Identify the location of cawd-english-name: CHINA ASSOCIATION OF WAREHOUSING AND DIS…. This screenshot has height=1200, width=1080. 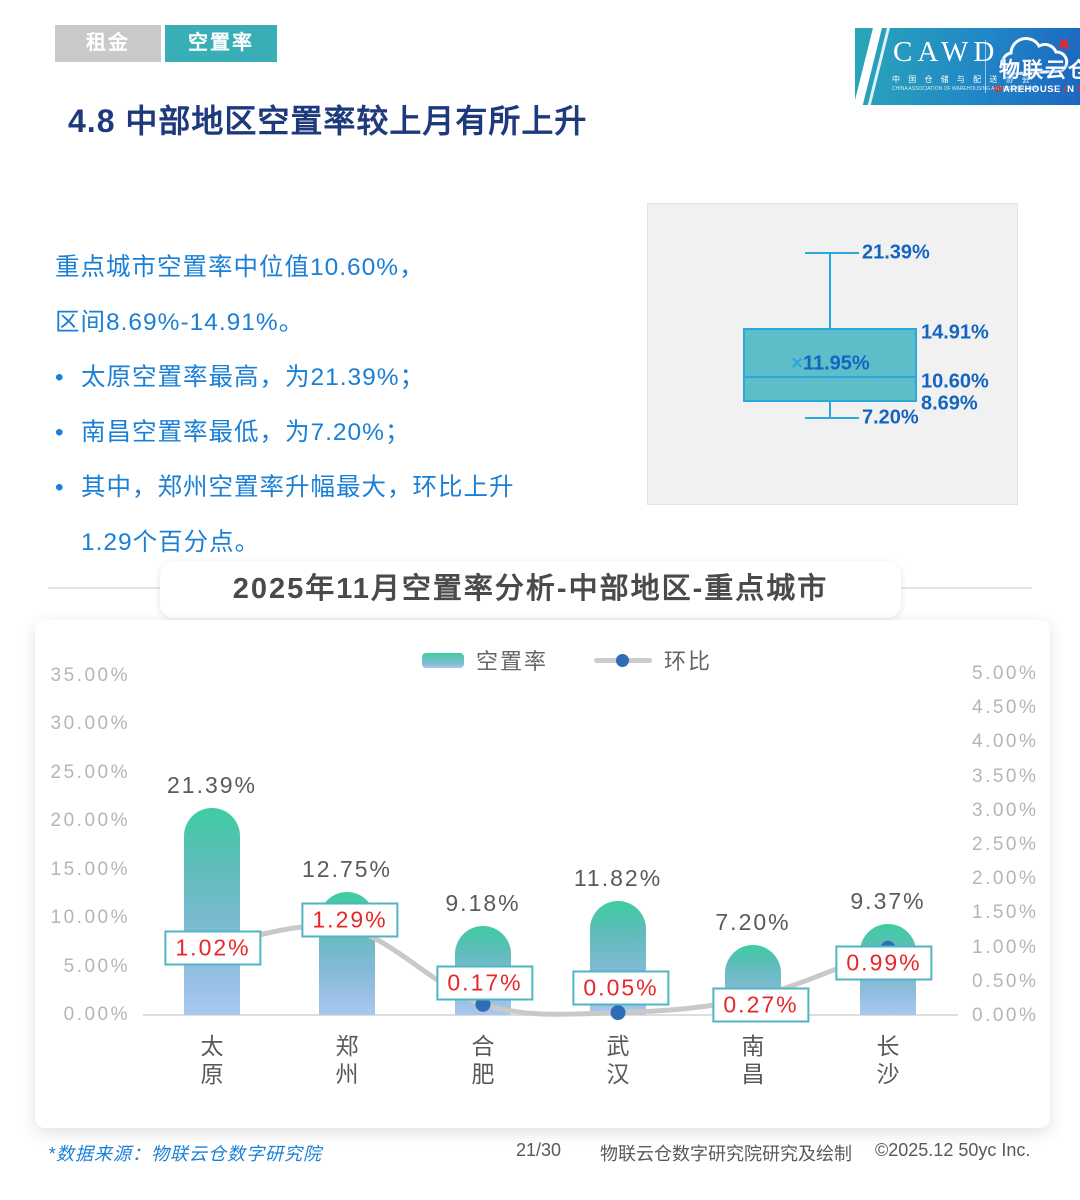
(965, 89).